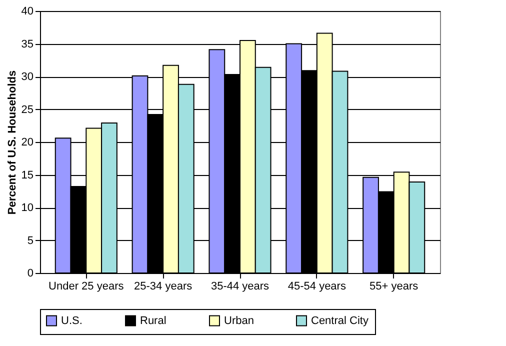  I want to click on y-tick-label: 15, so click(27, 175).